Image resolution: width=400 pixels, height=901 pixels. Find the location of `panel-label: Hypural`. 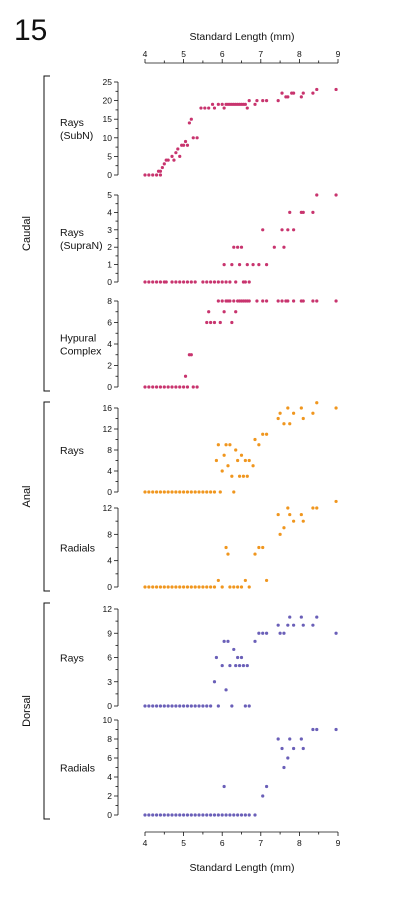

panel-label: Hypural is located at coordinates (78, 339).